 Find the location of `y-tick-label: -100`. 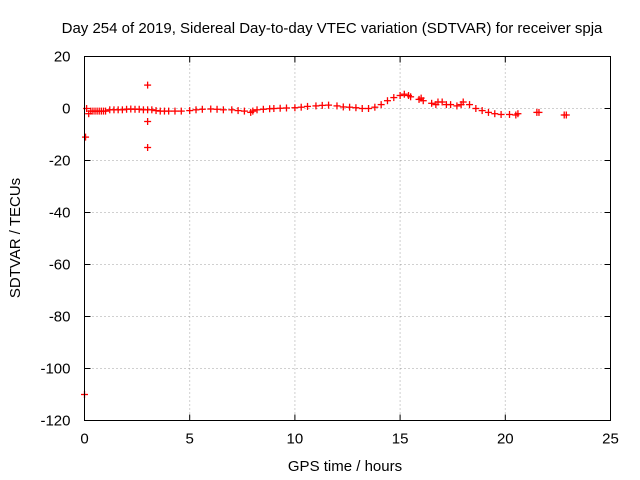

y-tick-label: -100 is located at coordinates (55, 369).